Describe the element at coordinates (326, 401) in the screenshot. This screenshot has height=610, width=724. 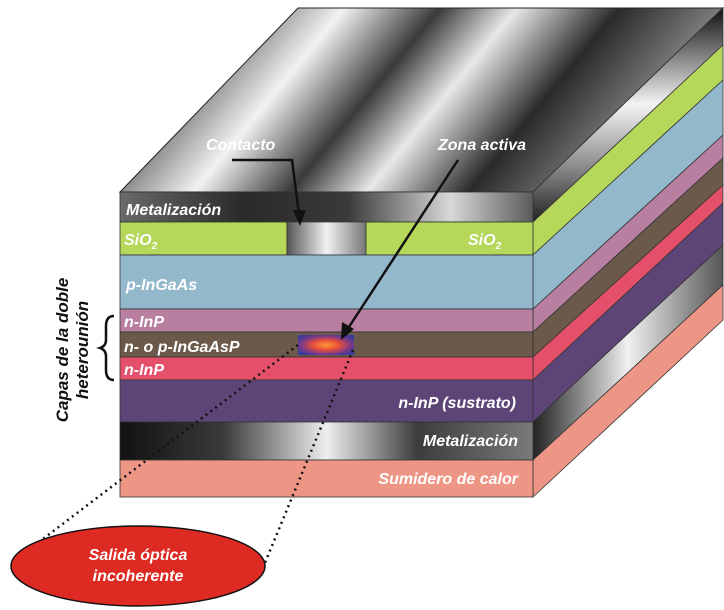
I see `front-substrate` at that location.